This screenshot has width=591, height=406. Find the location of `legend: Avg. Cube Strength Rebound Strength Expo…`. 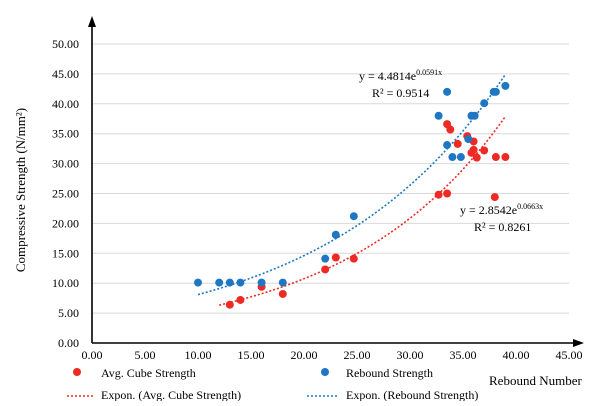

legend: Avg. Cube Strength Rebound Strength Expo… is located at coordinates (272, 384).